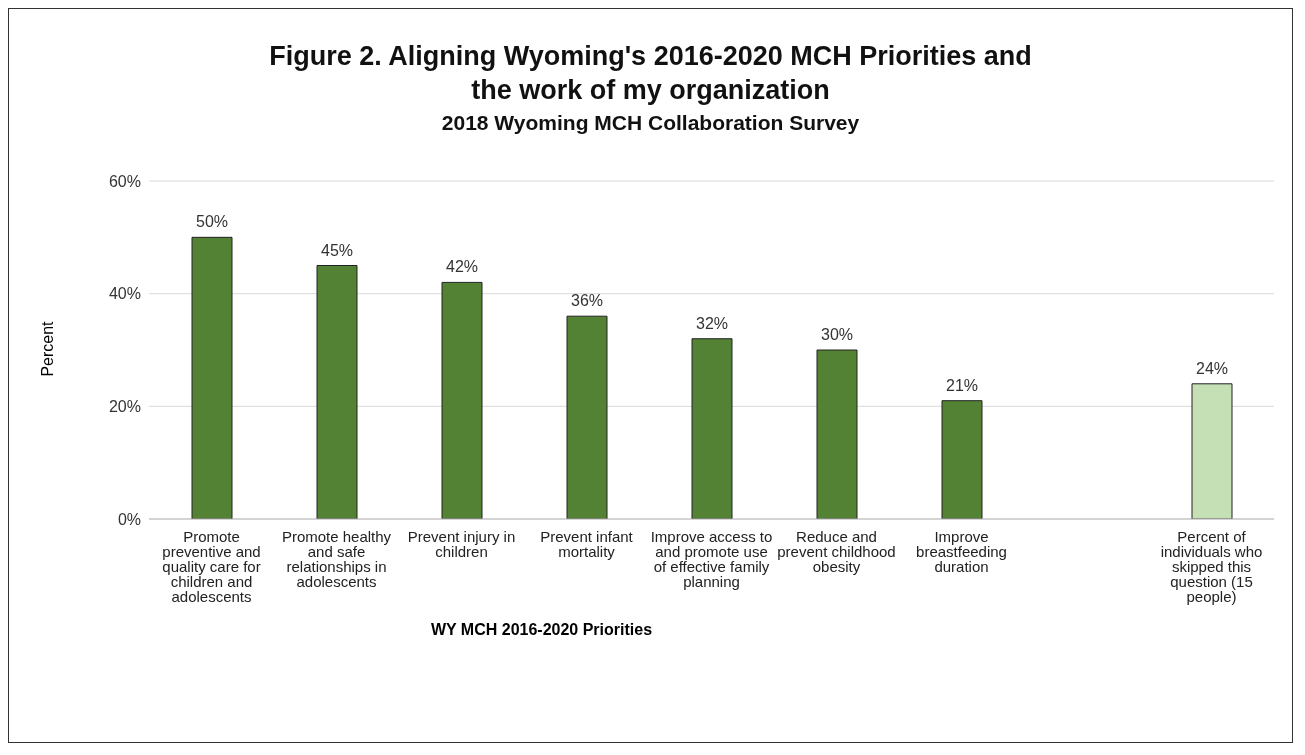 The image size is (1305, 755). I want to click on chart-subtitle: 2018 Wyoming MCH Collaboration Survey, so click(650, 123).